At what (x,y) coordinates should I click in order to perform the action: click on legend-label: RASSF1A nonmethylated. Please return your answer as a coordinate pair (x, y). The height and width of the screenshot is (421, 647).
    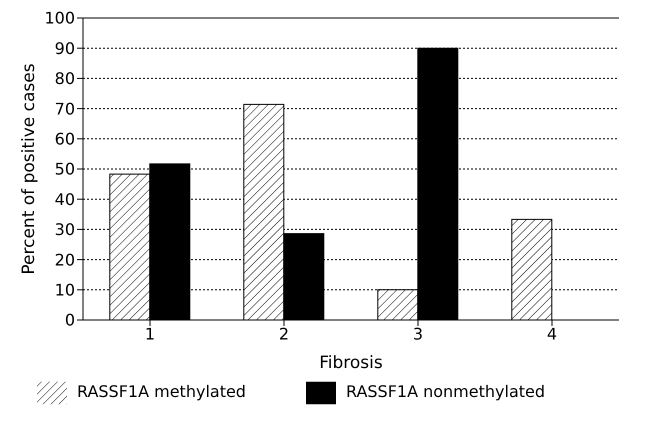
    Looking at the image, I should click on (446, 392).